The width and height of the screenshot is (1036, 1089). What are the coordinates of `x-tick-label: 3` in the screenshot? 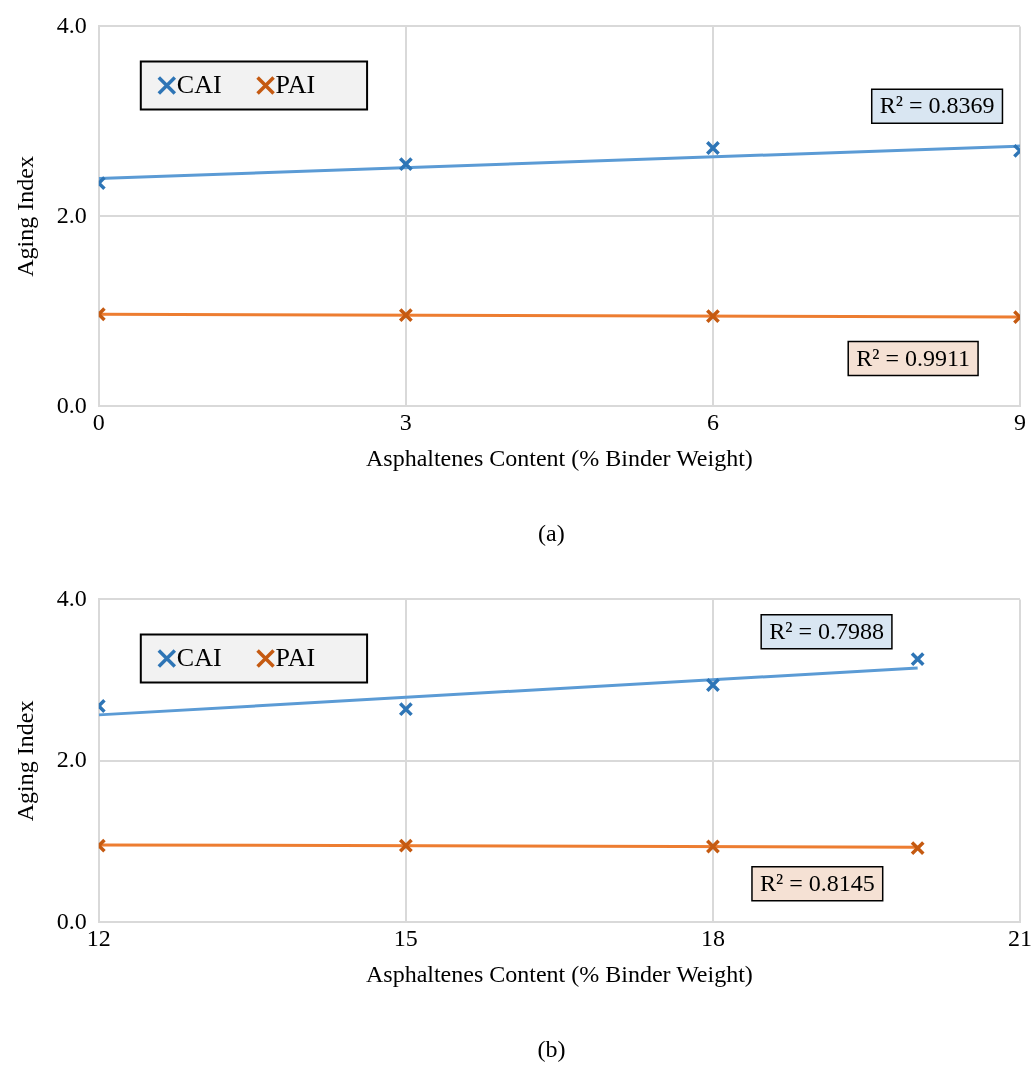 It's located at (405, 422).